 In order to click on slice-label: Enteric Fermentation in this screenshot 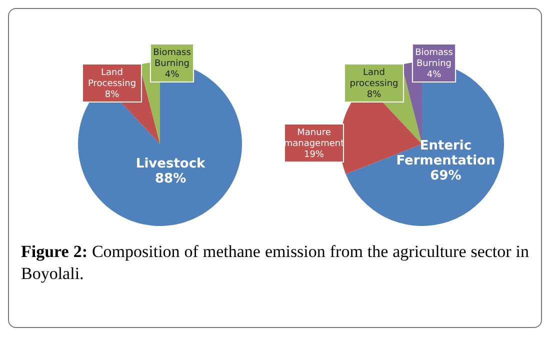, I will do `click(446, 153)`.